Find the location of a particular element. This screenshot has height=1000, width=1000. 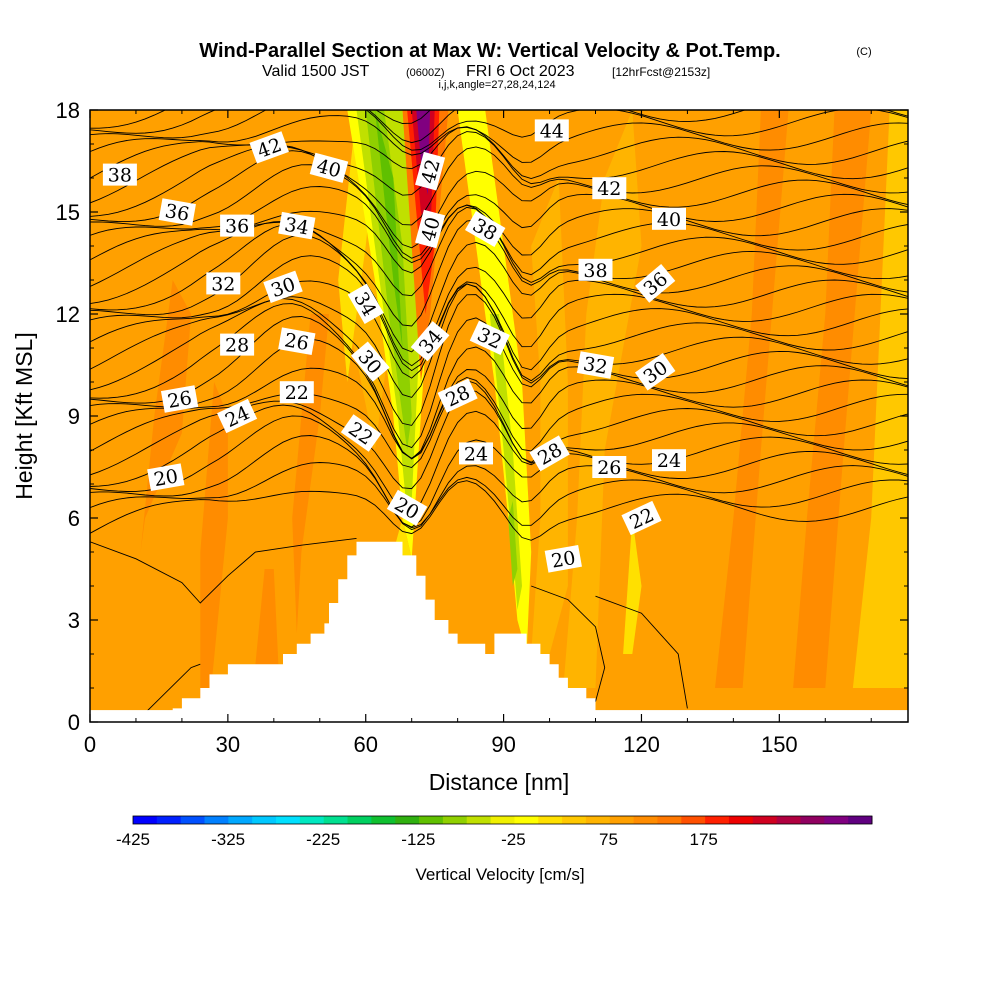

colorbar-tick-label: -225 is located at coordinates (323, 839).